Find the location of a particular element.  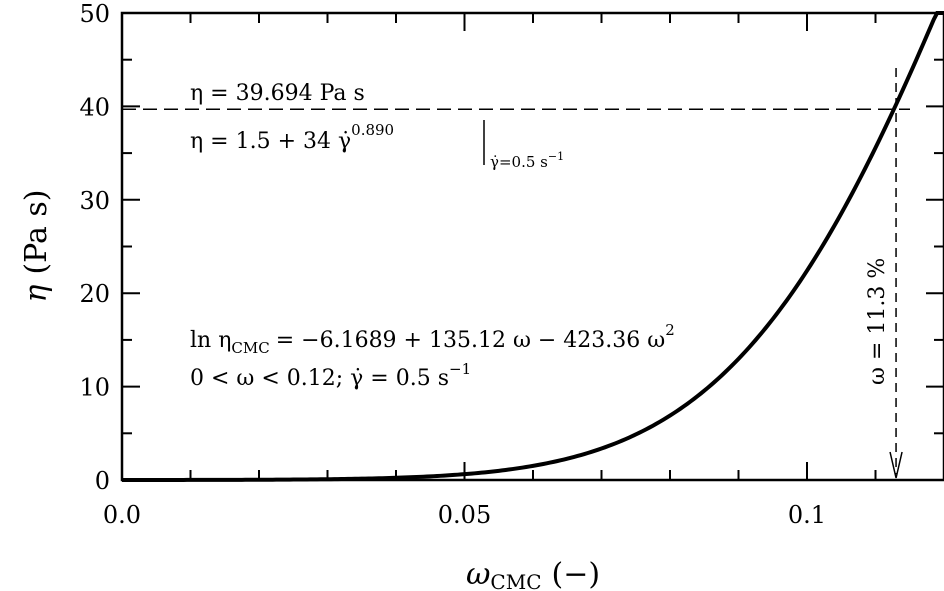

fit-eval-condition: γ̇=0.5 s−1 is located at coordinates (527, 160).